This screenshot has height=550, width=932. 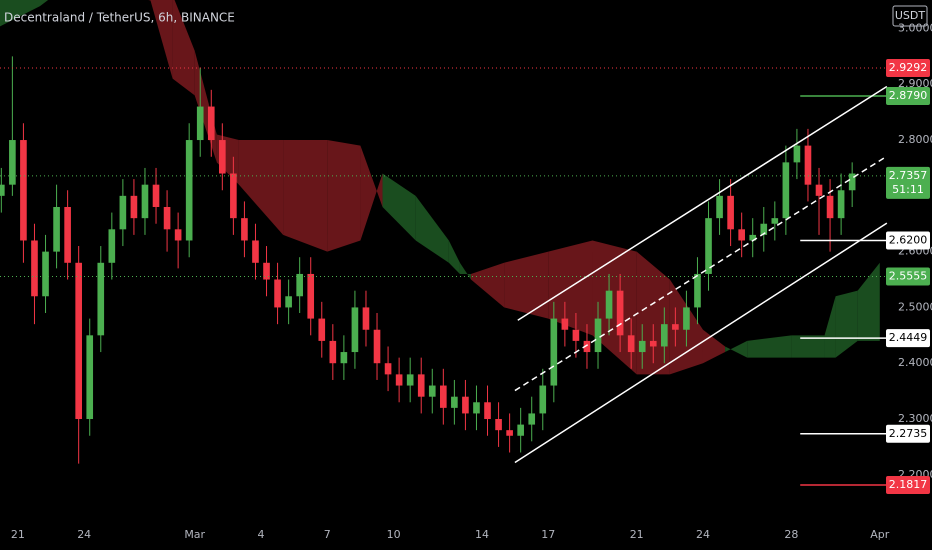 What do you see at coordinates (880, 534) in the screenshot?
I see `x-tick-label: Apr` at bounding box center [880, 534].